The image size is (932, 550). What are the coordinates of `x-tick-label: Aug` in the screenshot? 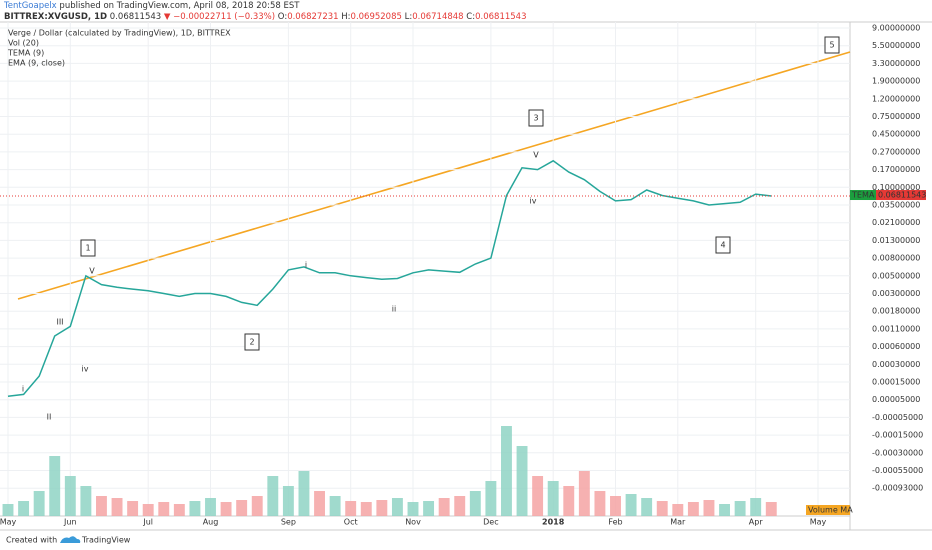 It's located at (211, 522).